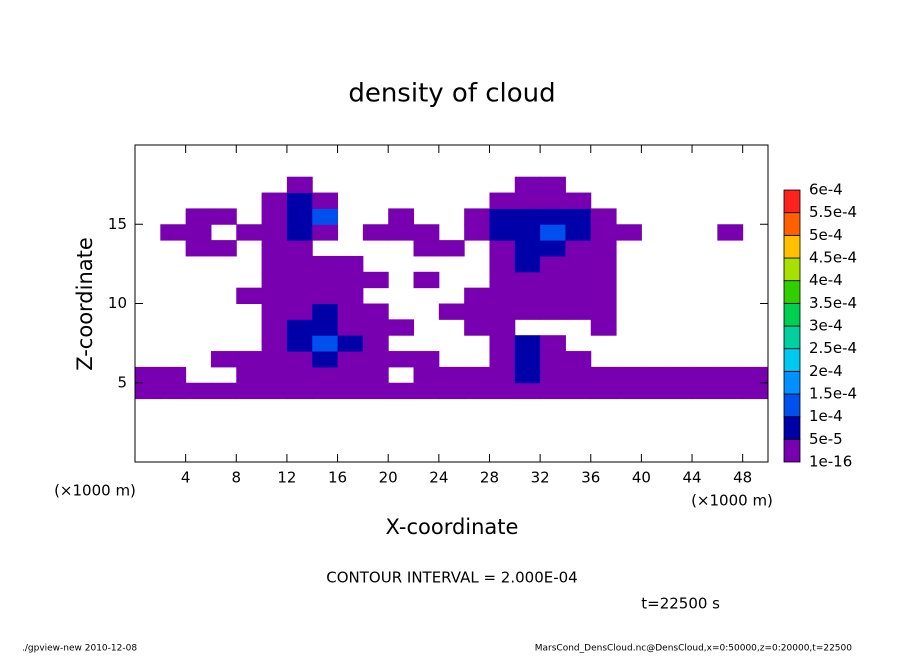 The width and height of the screenshot is (904, 658). What do you see at coordinates (833, 212) in the screenshot?
I see `colorbar-label: 5.5e-4` at bounding box center [833, 212].